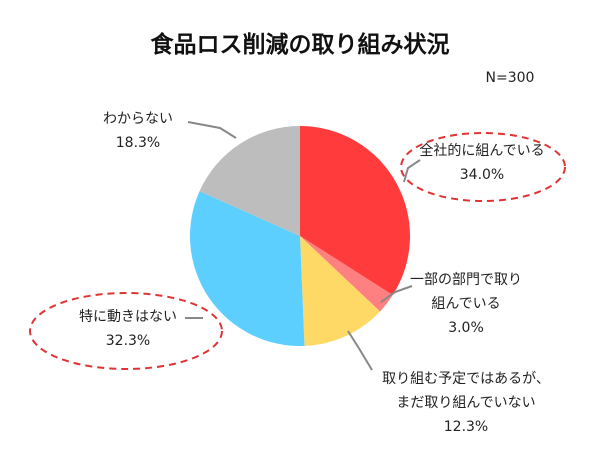 This screenshot has width=600, height=460. I want to click on slice-value-5: 18.3%, so click(138, 143).